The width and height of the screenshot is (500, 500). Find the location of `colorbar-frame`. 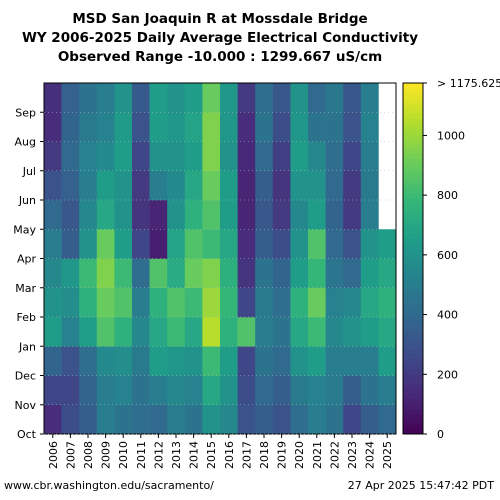

colorbar-frame is located at coordinates (413, 258).